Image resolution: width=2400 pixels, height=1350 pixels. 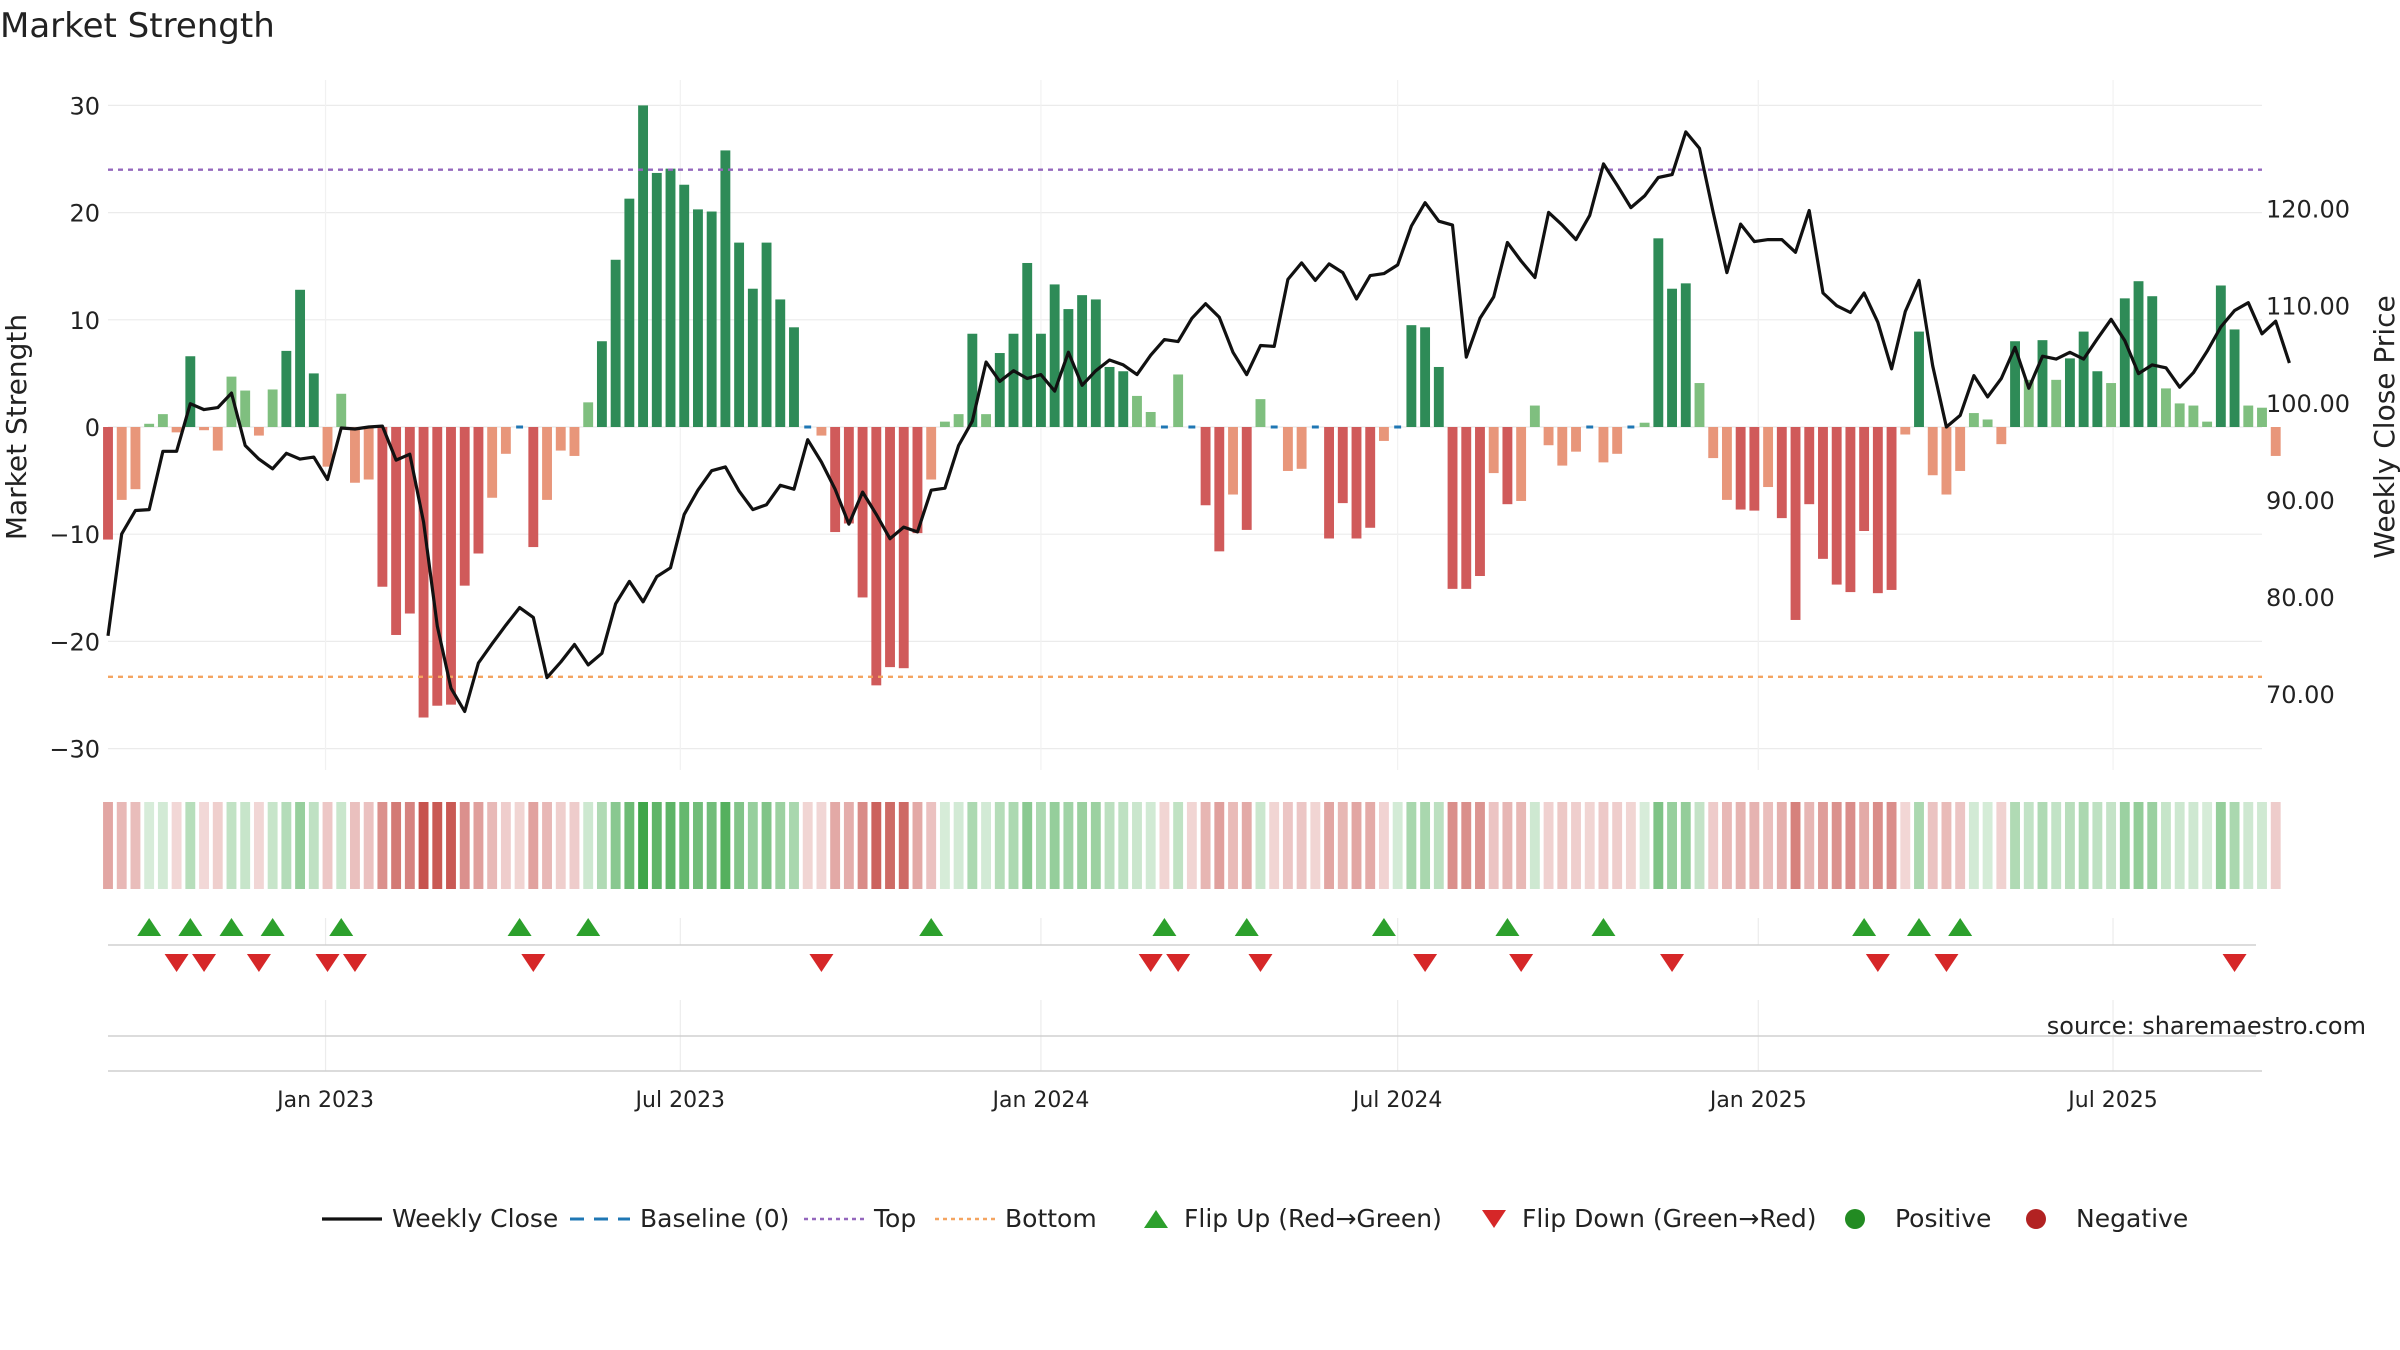 What do you see at coordinates (74, 535) in the screenshot?
I see `y-tick-label: −10` at bounding box center [74, 535].